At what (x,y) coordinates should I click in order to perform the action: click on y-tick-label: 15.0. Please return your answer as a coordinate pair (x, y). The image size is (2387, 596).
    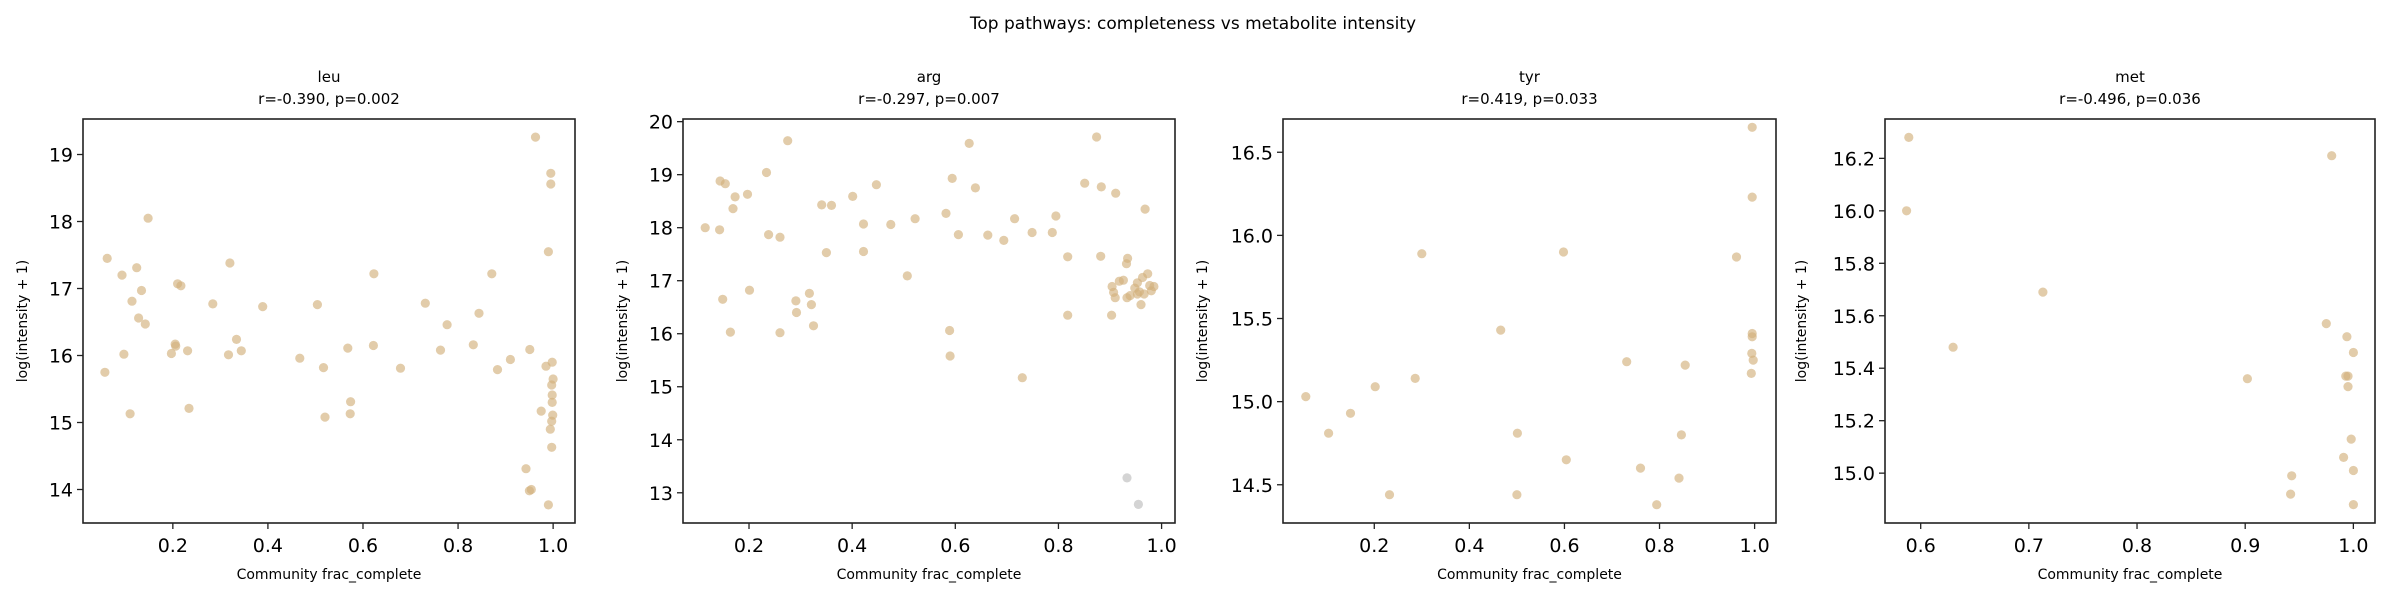
    Looking at the image, I should click on (1854, 474).